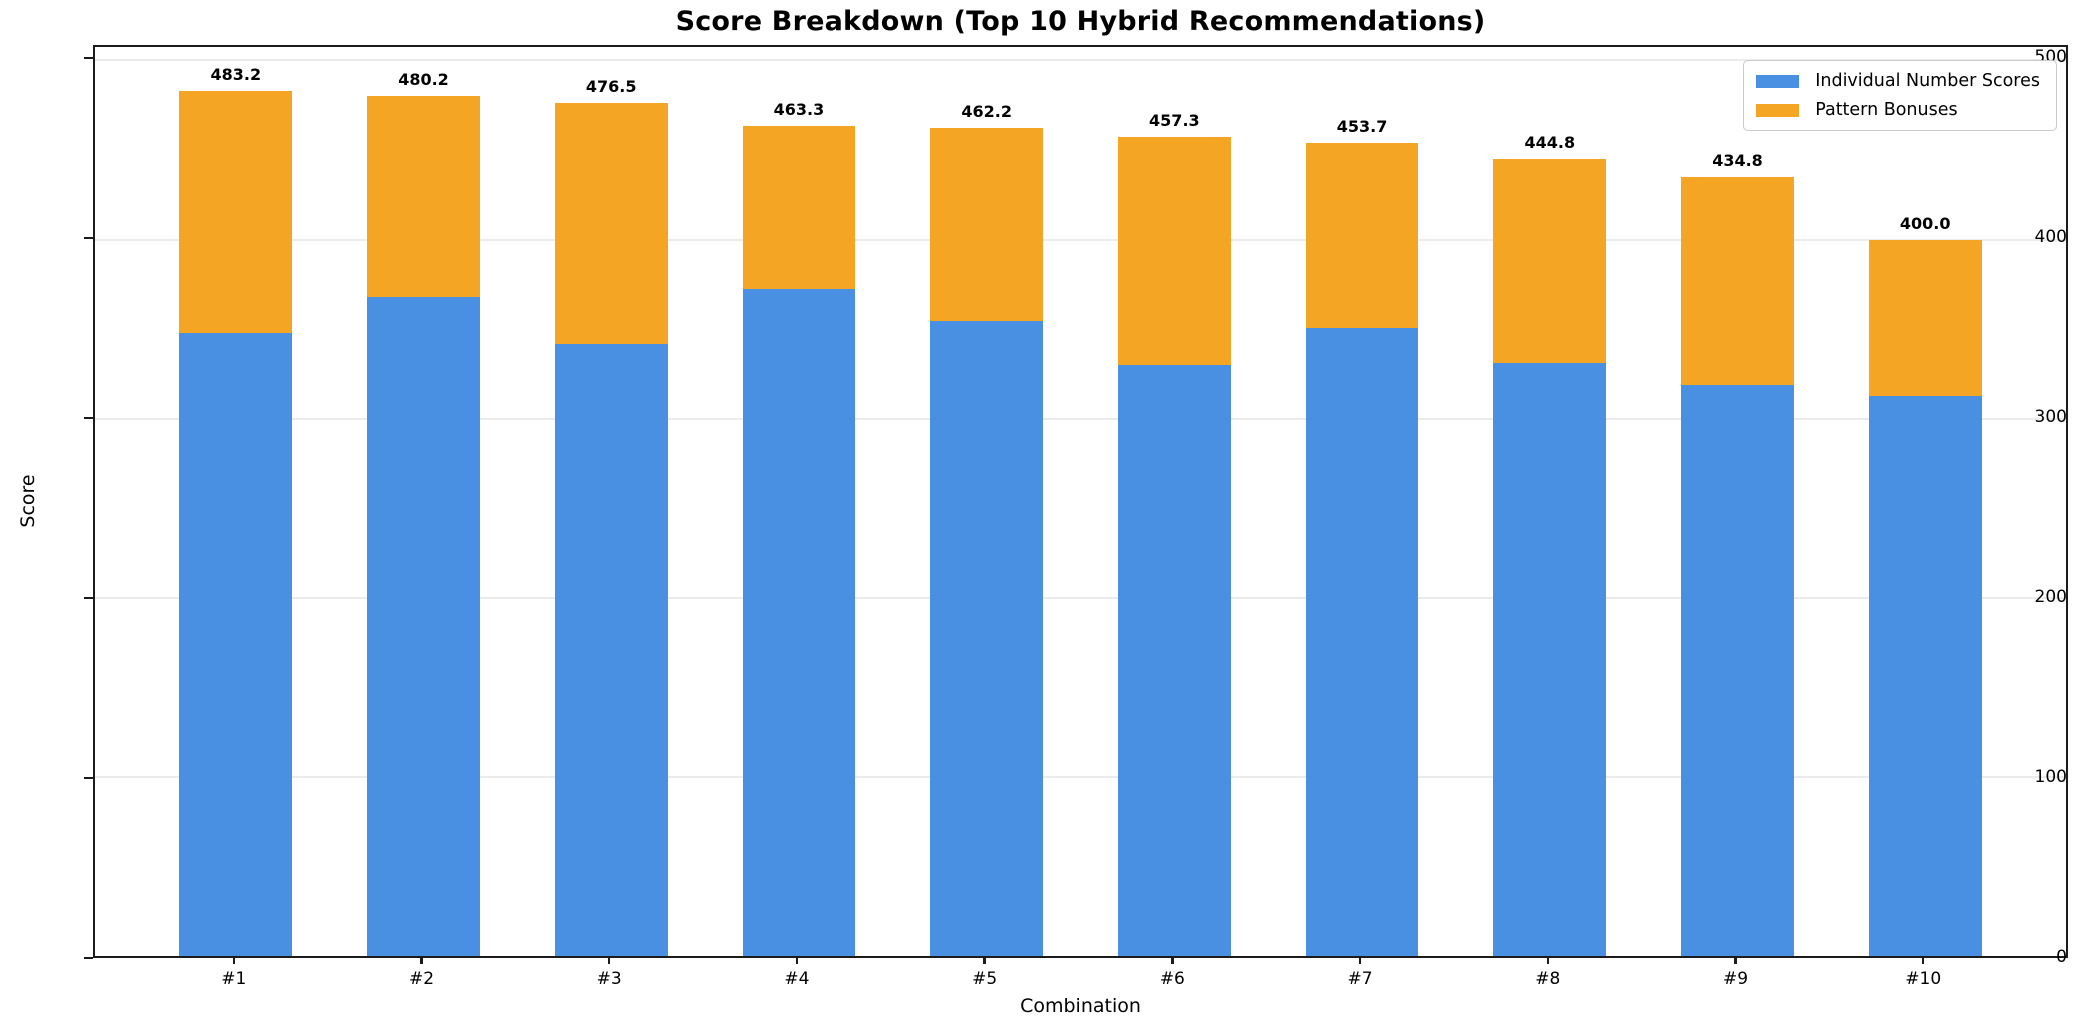 This screenshot has width=2083, height=1033. What do you see at coordinates (1174, 120) in the screenshot?
I see `bar-total-label: 457.3` at bounding box center [1174, 120].